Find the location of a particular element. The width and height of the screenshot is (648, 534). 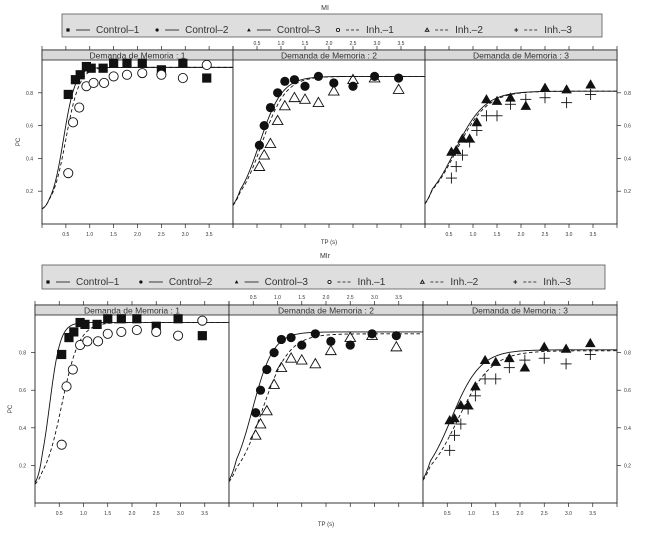

x-tick-label-top: 1.0 is located at coordinates (281, 44).